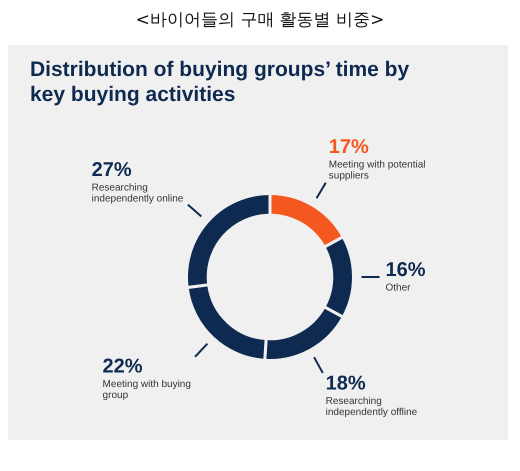 The height and width of the screenshot is (471, 520). Describe the element at coordinates (122, 367) in the screenshot. I see `data-label: 22%` at that location.